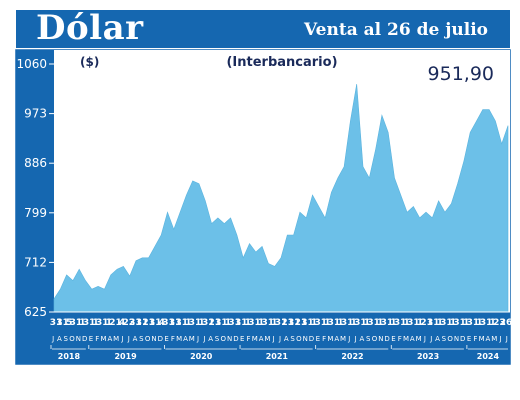 The height and width of the screenshot is (400, 520). Describe the element at coordinates (35, 188) in the screenshot. I see `y-axis: 625 712 799 886 973 1060` at that location.